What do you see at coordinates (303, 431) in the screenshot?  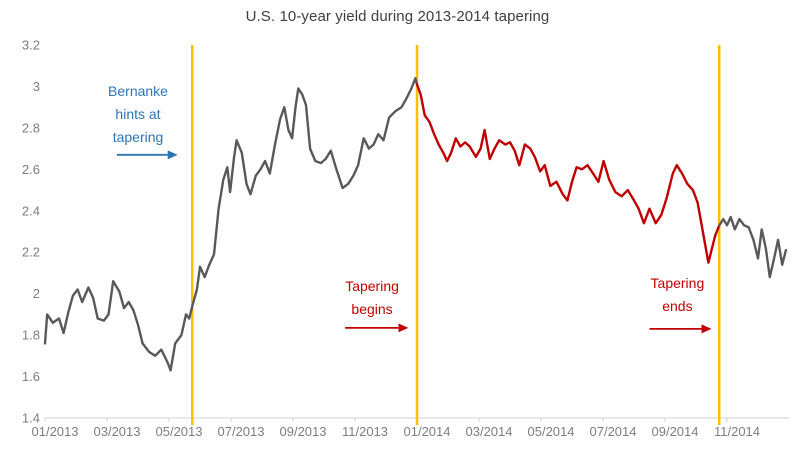 I see `x-axis-label: 09/2013` at bounding box center [303, 431].